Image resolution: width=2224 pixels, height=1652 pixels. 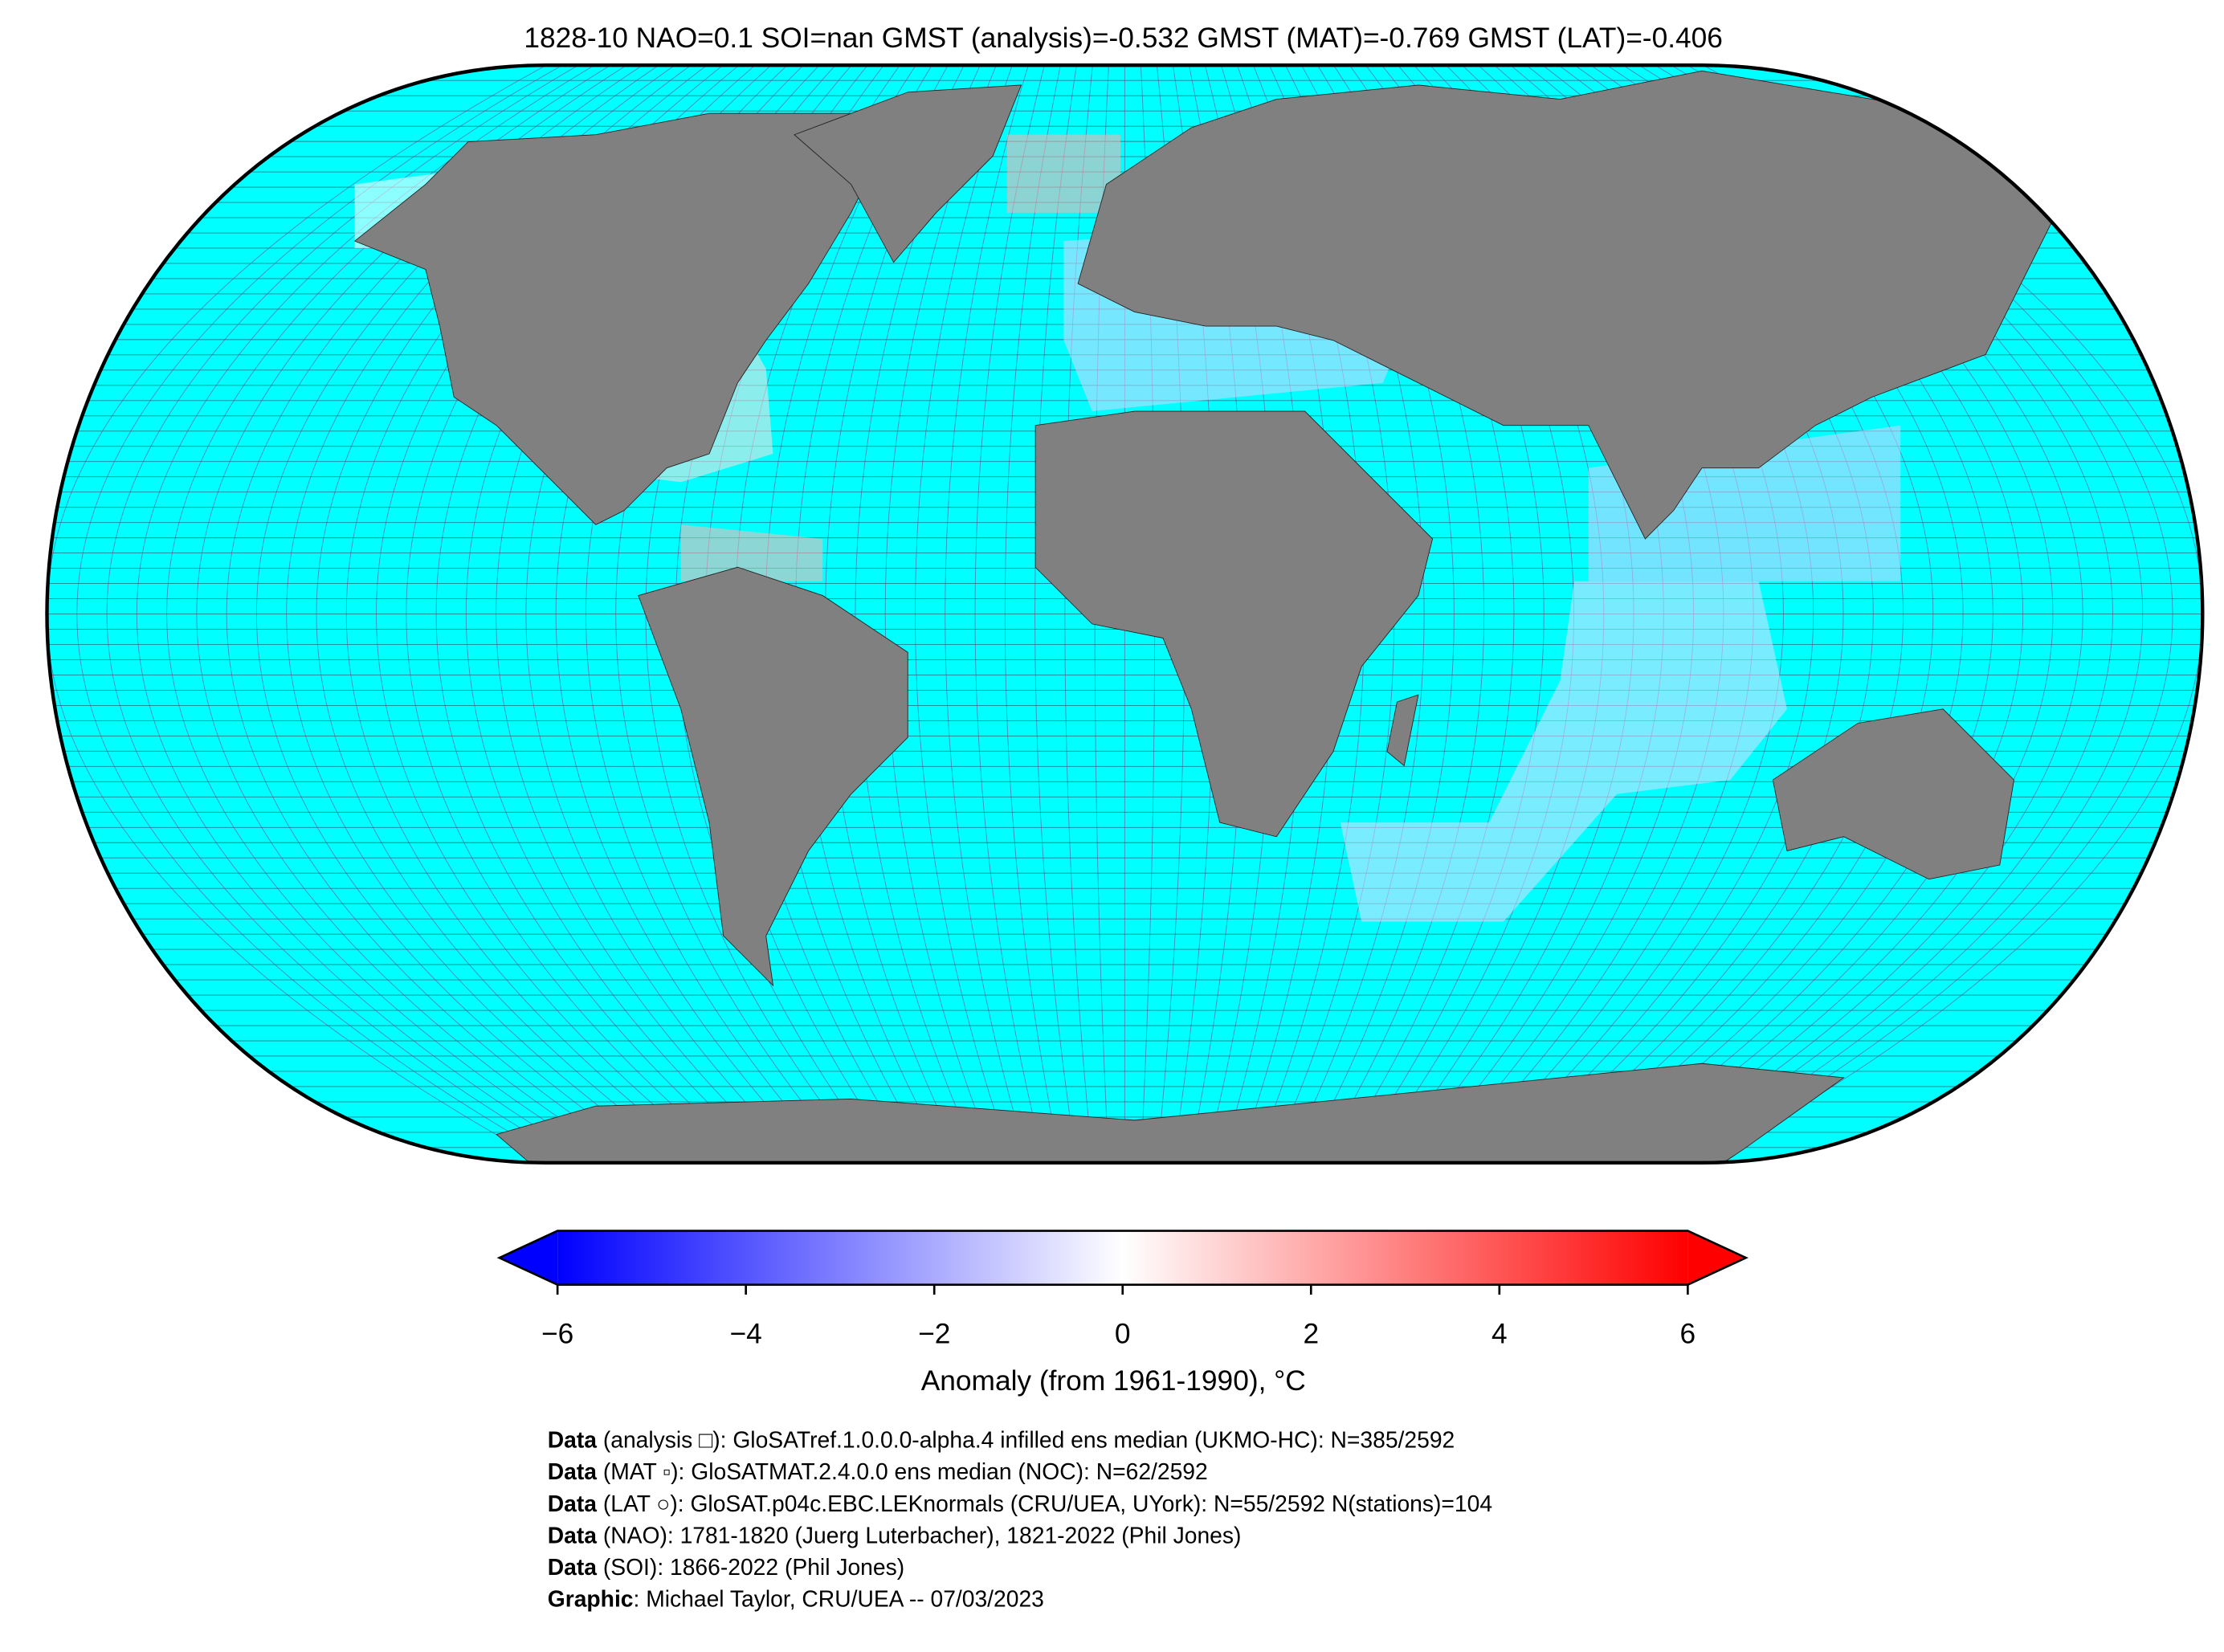 What do you see at coordinates (1113, 1381) in the screenshot?
I see `colorbar-label: Anomaly (from 1961-1990), °C` at bounding box center [1113, 1381].